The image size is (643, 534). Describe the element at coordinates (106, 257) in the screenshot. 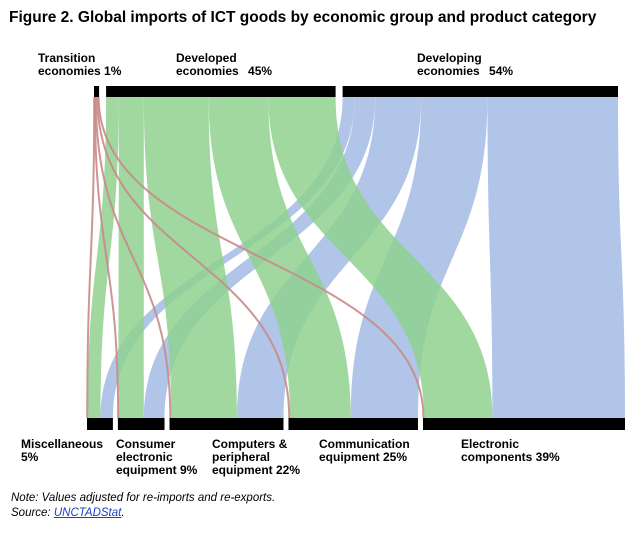

I see `flow-transition-to-consumer` at that location.